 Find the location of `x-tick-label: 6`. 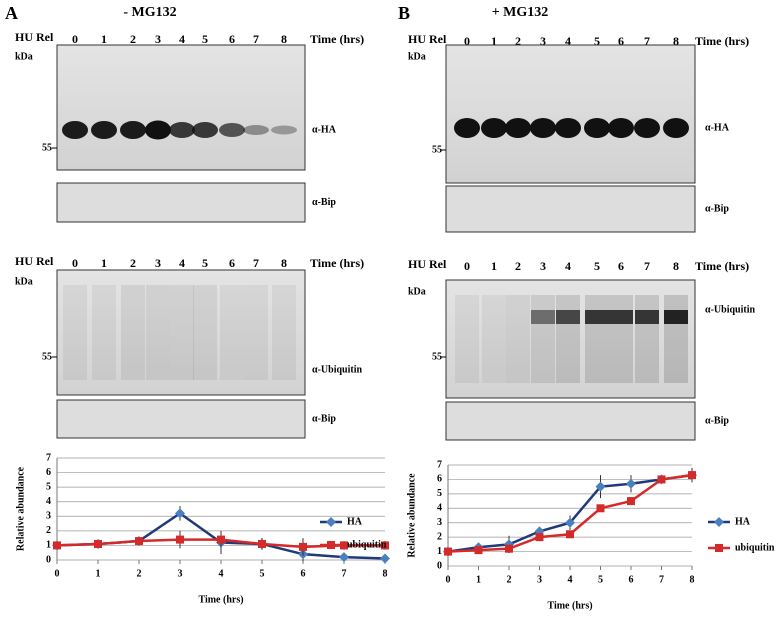

x-tick-label: 6 is located at coordinates (631, 579).